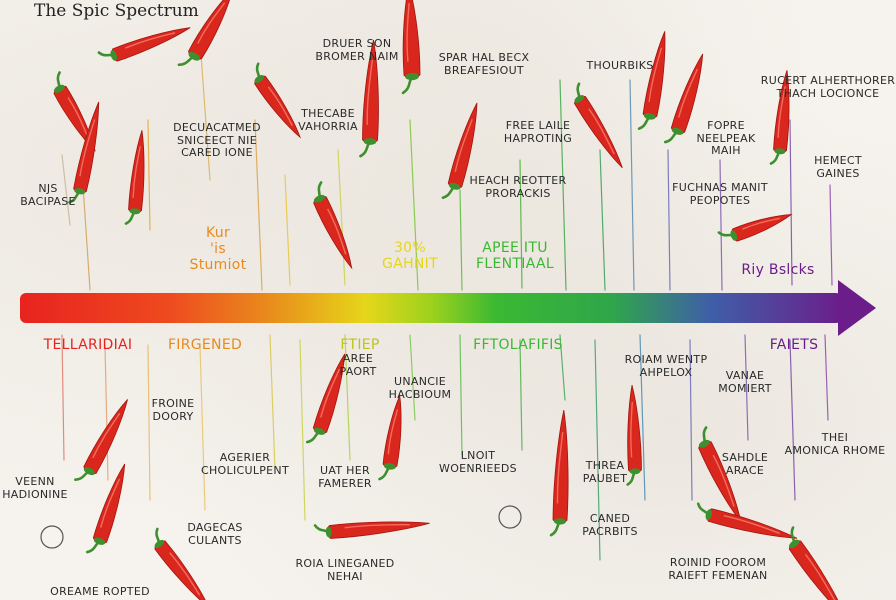 Image resolution: width=896 pixels, height=600 pixels. Describe the element at coordinates (515, 256) in the screenshot. I see `scale-label-top: APEE ITU FLENTIAAL` at that location.